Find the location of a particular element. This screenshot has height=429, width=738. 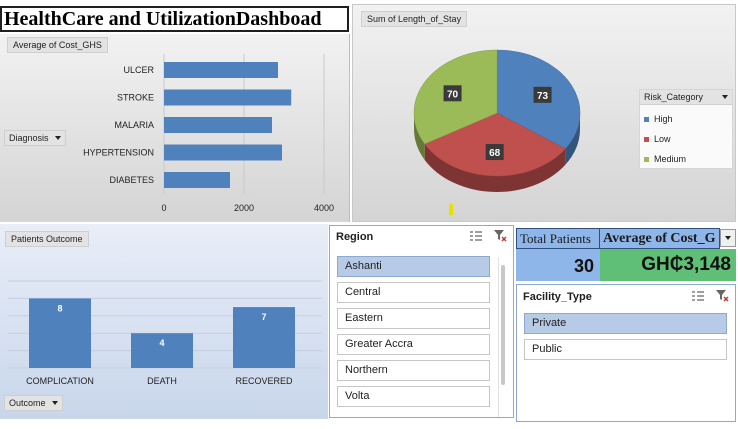

region-scrollbar is located at coordinates (502, 337).